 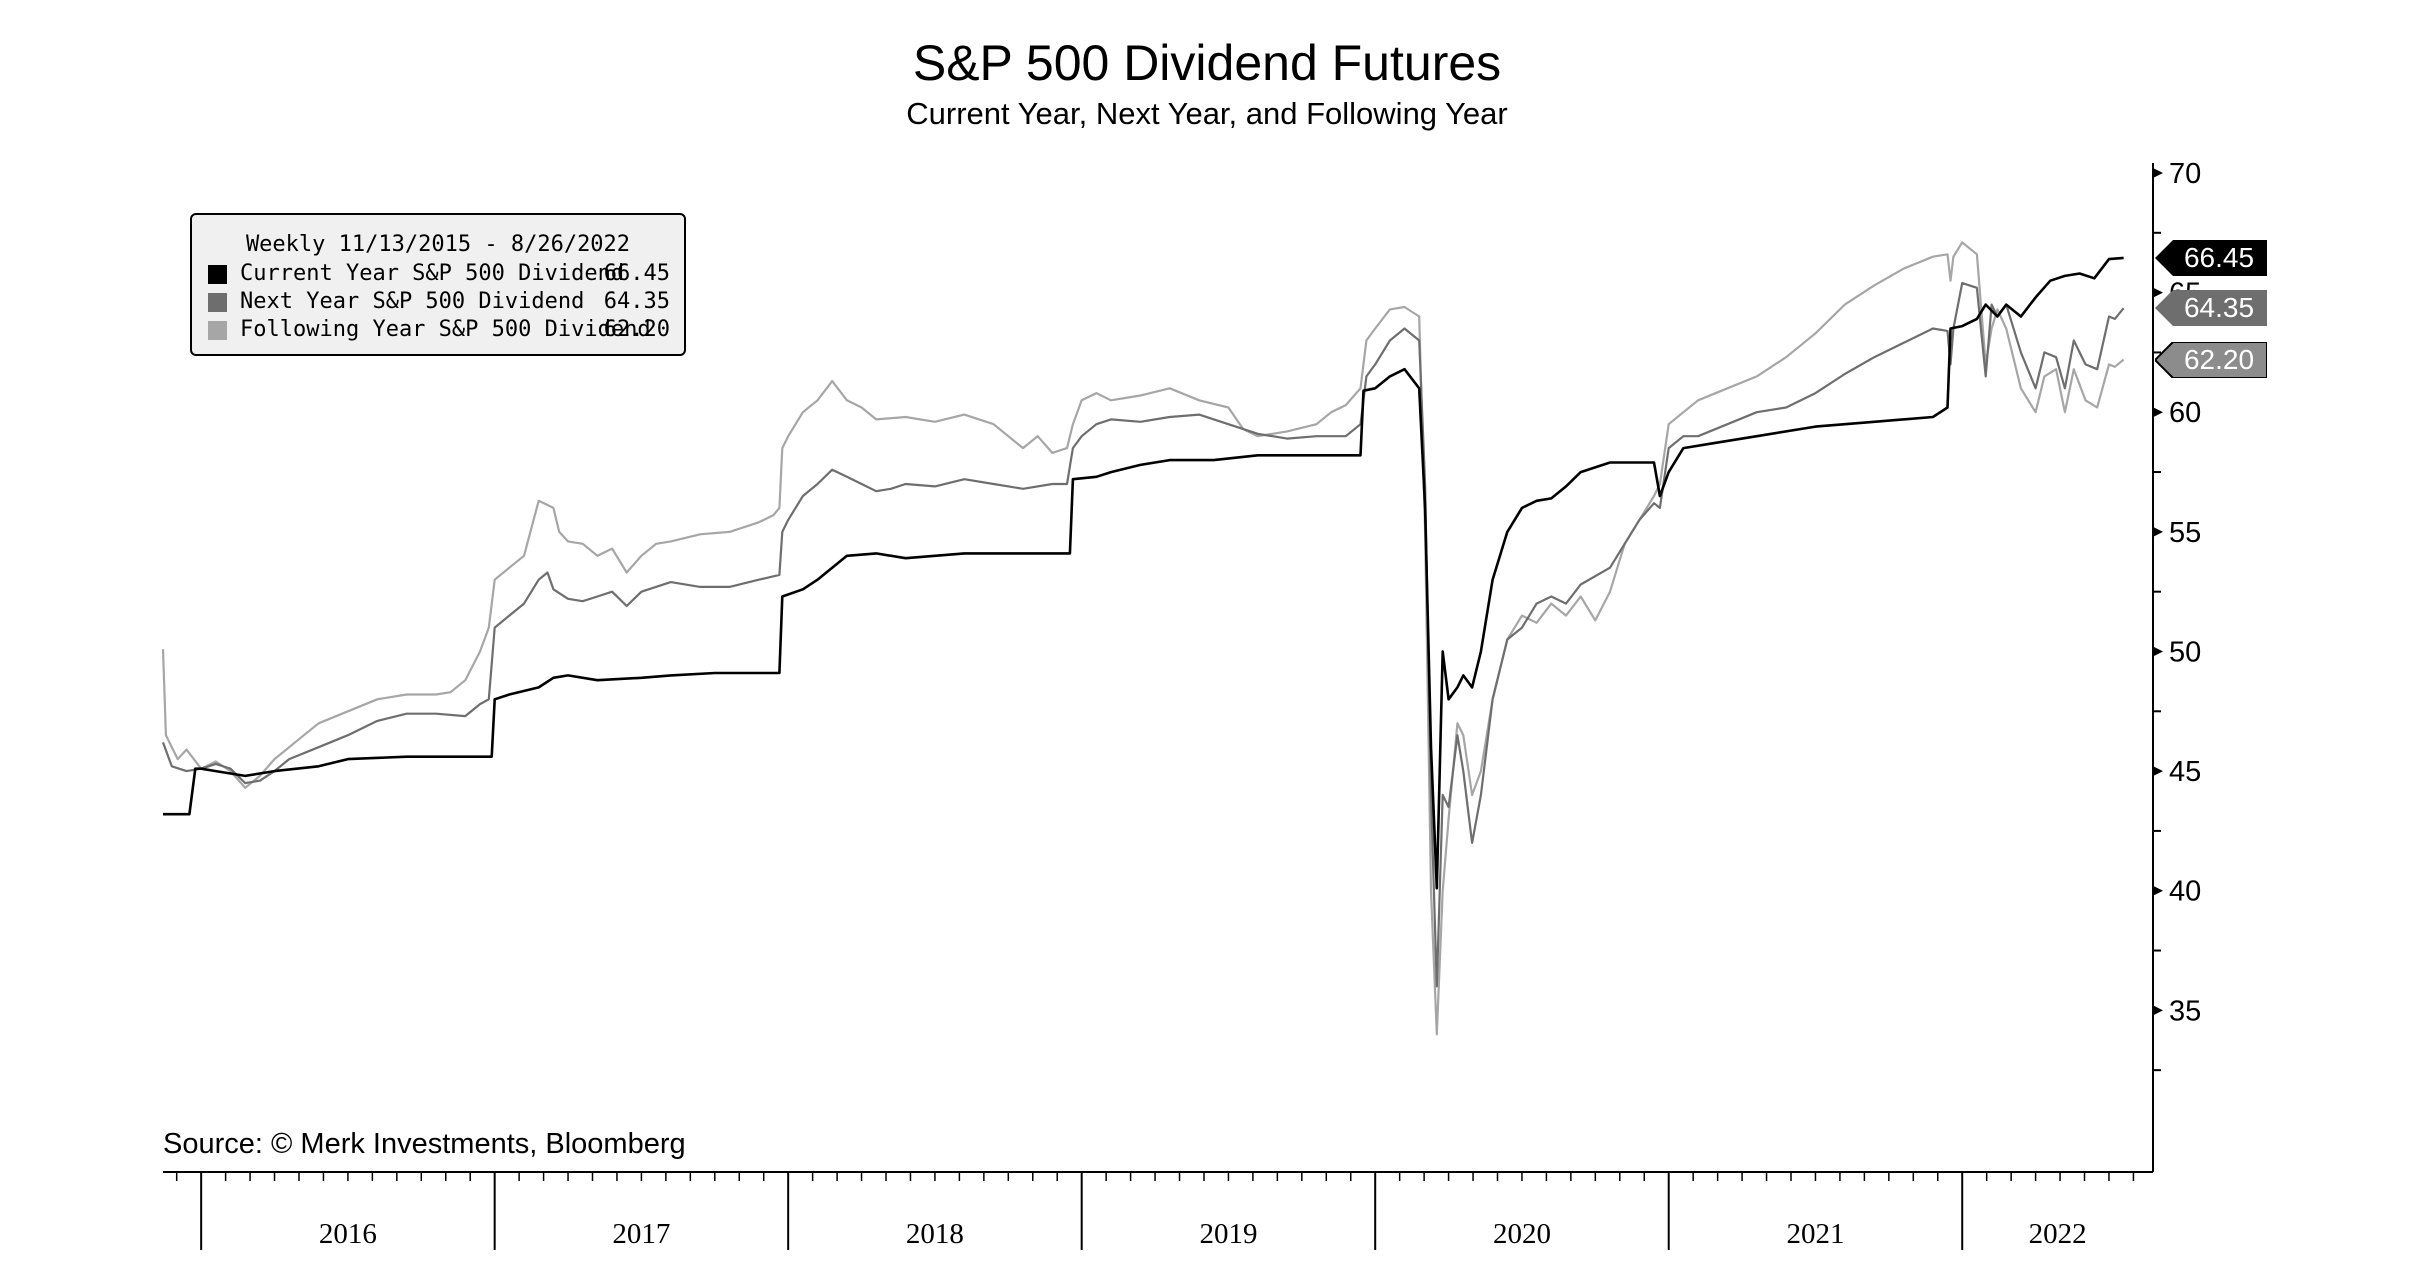 I want to click on legend-value-next-year: 64.35, so click(x=636, y=301).